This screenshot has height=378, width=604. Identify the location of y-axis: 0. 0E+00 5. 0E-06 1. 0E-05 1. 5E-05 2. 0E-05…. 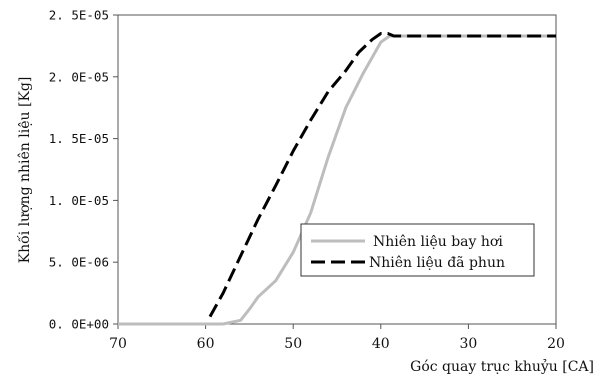
(83, 170).